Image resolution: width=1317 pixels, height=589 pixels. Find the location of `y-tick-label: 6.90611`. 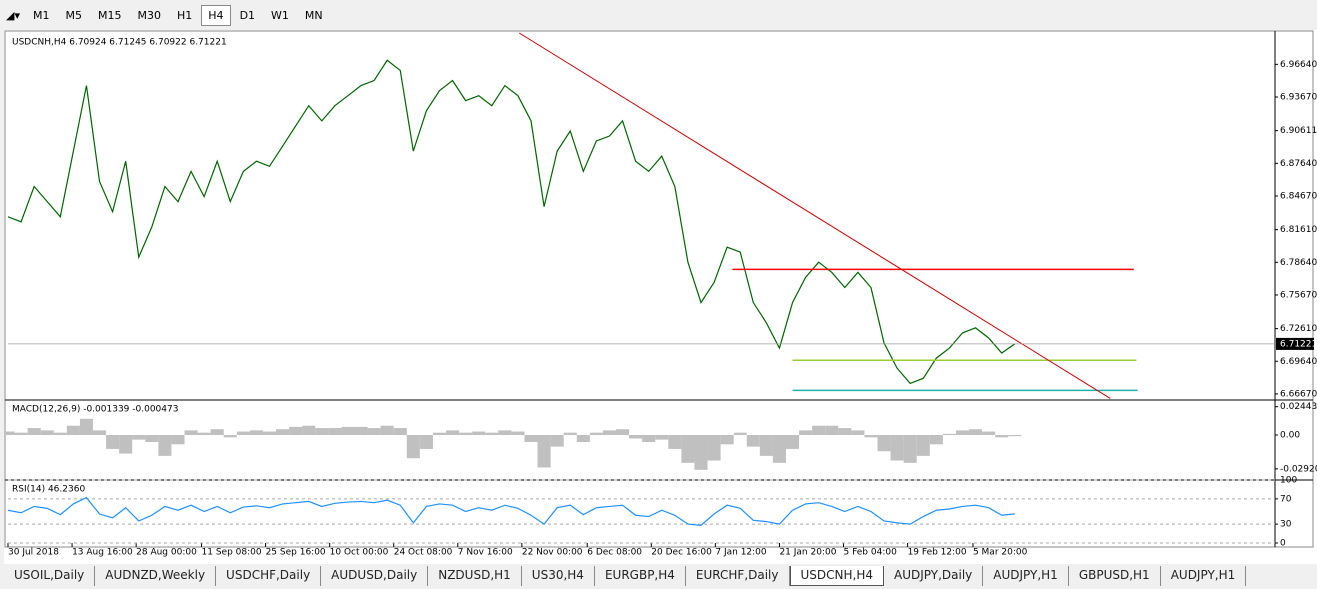

y-tick-label: 6.90611 is located at coordinates (1298, 131).